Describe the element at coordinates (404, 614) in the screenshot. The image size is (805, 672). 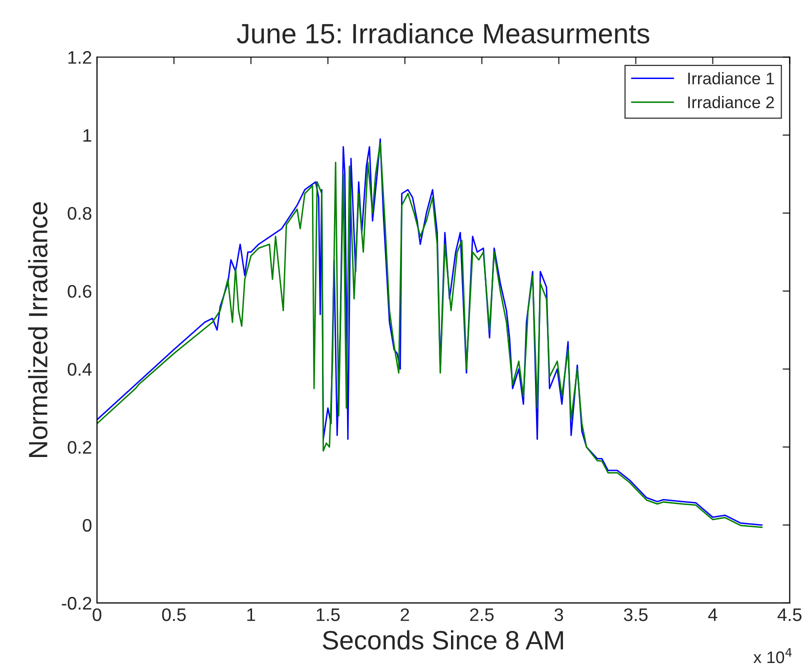
I see `x-tick-label: 2` at that location.